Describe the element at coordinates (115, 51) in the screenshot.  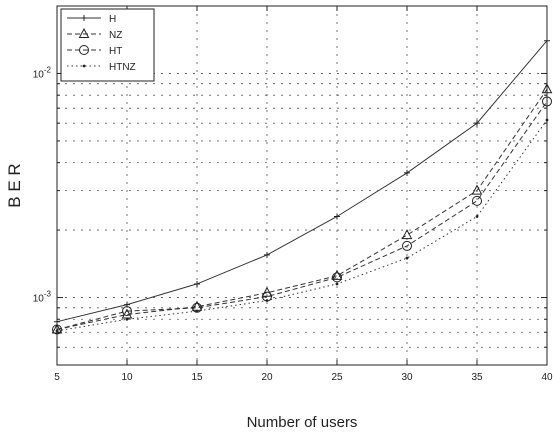
I see `legend-label: HT` at that location.